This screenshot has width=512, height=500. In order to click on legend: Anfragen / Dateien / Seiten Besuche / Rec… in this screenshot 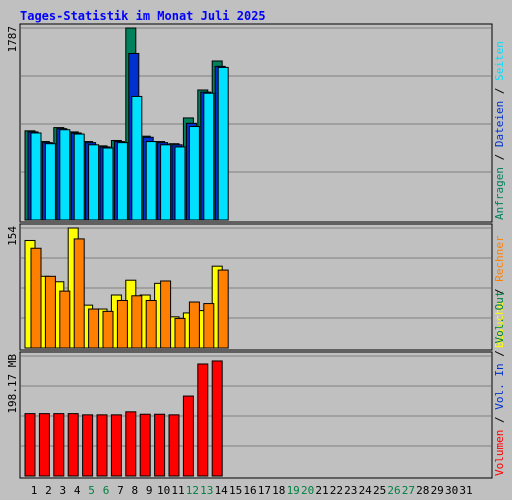, I will do `click(499, 258)`.